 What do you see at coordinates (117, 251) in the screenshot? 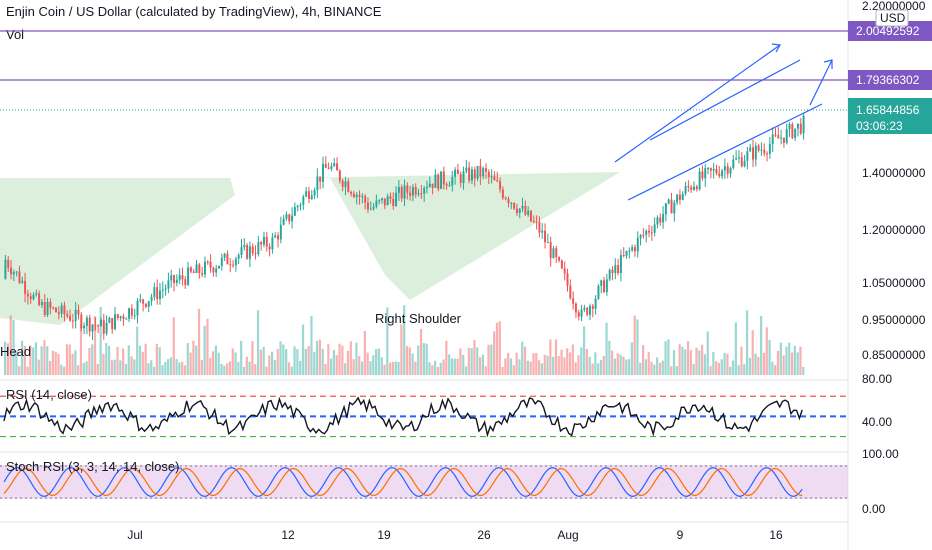
I see `pattern-left-shoulder` at bounding box center [117, 251].